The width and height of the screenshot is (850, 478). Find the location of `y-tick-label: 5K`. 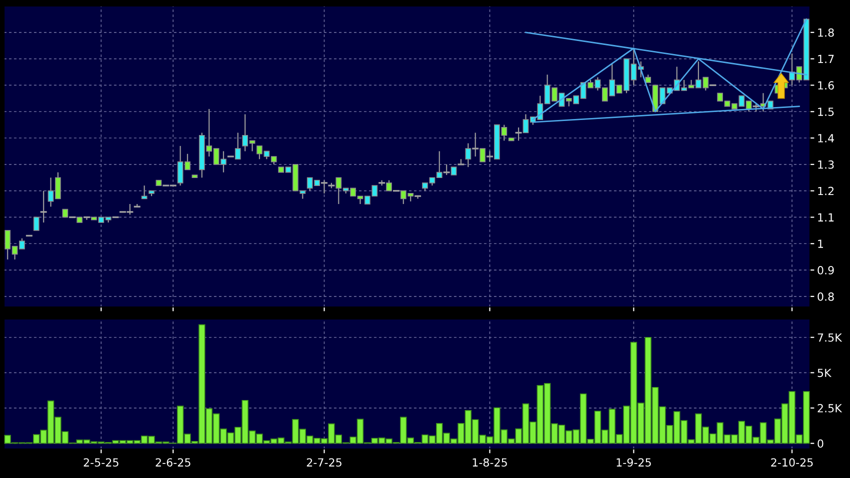

y-tick-label: 5K is located at coordinates (825, 373).